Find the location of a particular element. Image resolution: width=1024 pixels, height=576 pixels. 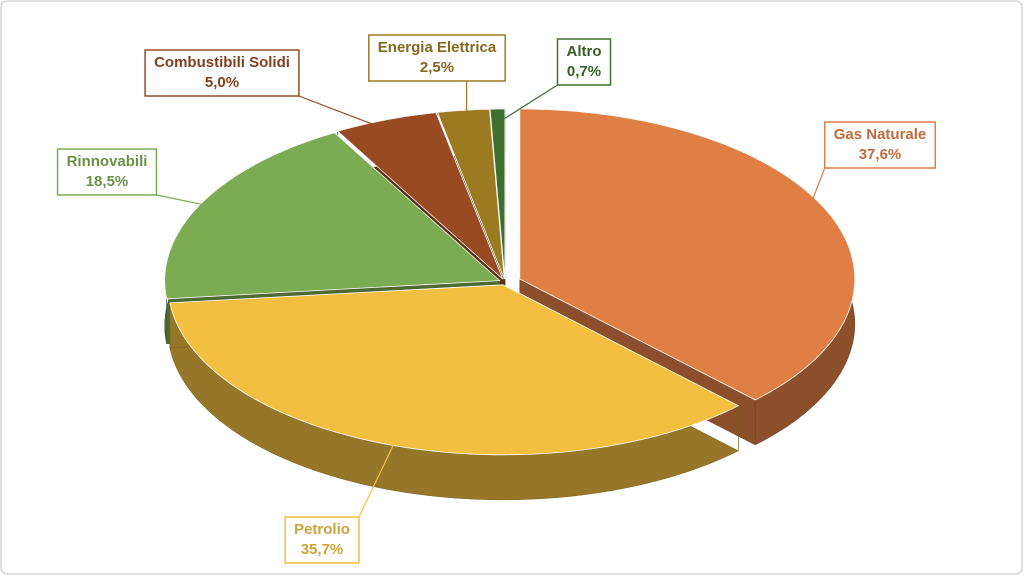

data-label: Energia Elettrica 2,5% is located at coordinates (437, 79).